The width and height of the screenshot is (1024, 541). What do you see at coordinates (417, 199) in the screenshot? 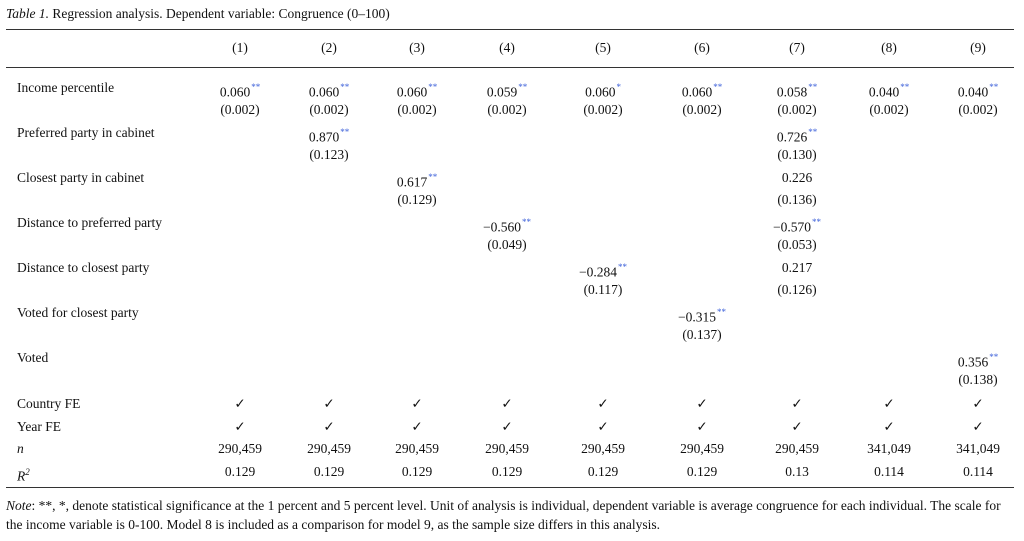
I see `standard-error: (0.129)` at bounding box center [417, 199].